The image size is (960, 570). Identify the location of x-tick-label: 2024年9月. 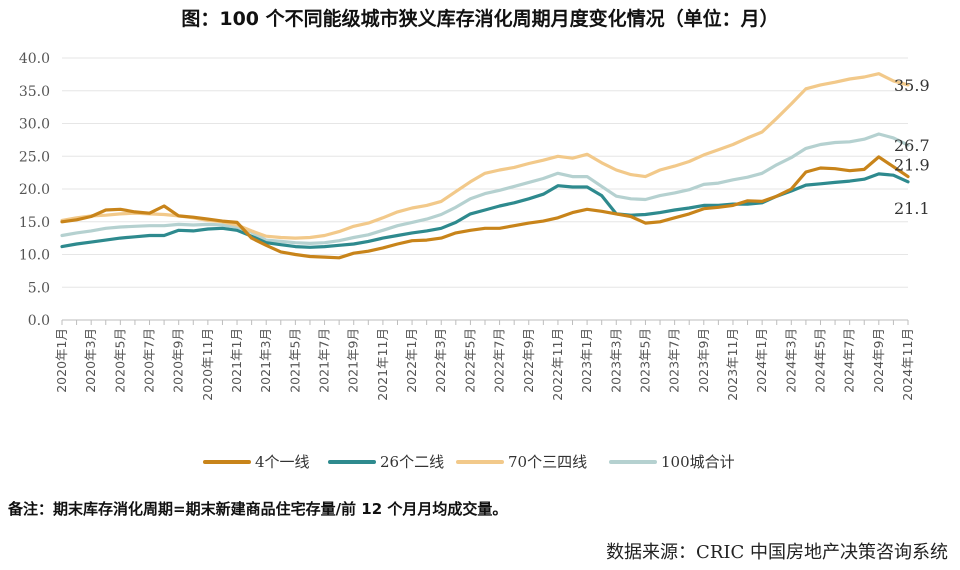
(878, 360).